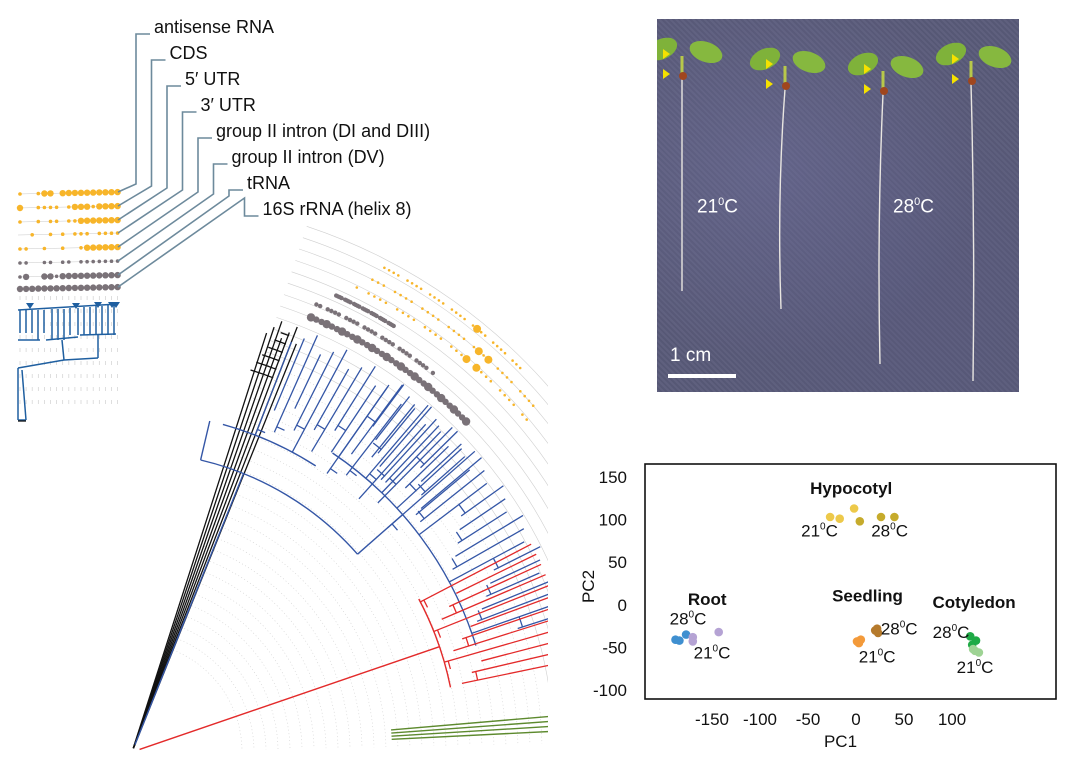  I want to click on collapsed-clade-marker, so click(116, 305).